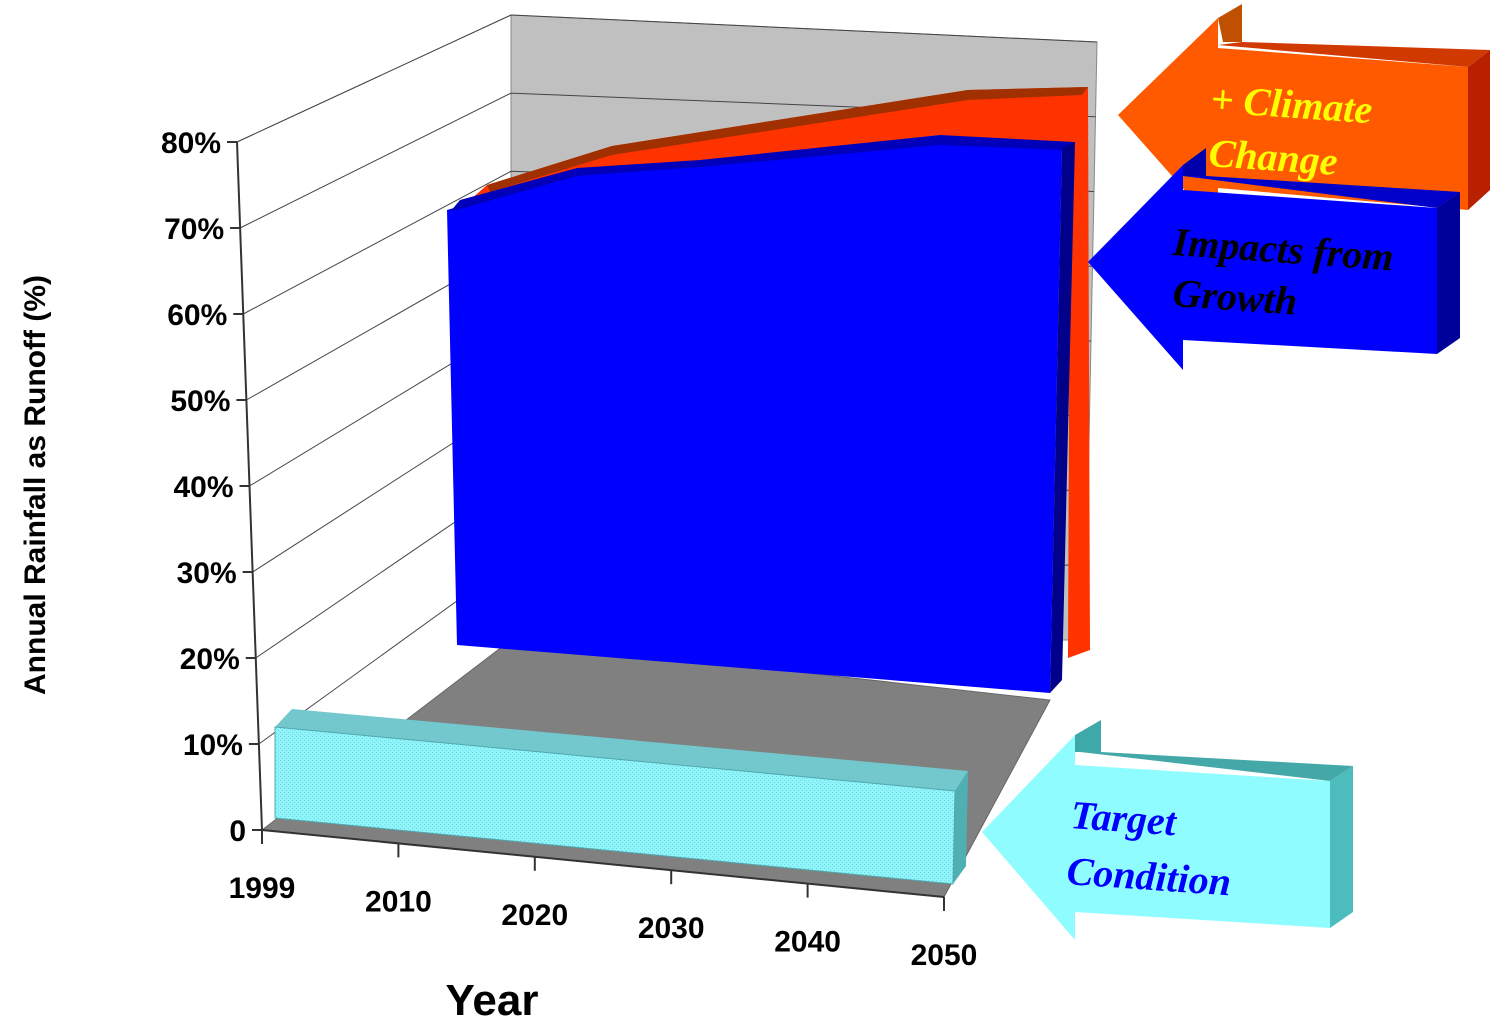 The height and width of the screenshot is (1024, 1501). I want to click on x-tick-label: 2040, so click(807, 942).